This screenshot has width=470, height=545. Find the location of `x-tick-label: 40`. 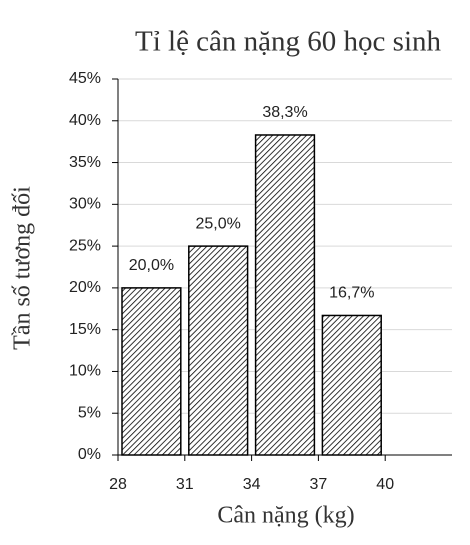

x-tick-label: 40 is located at coordinates (385, 484).